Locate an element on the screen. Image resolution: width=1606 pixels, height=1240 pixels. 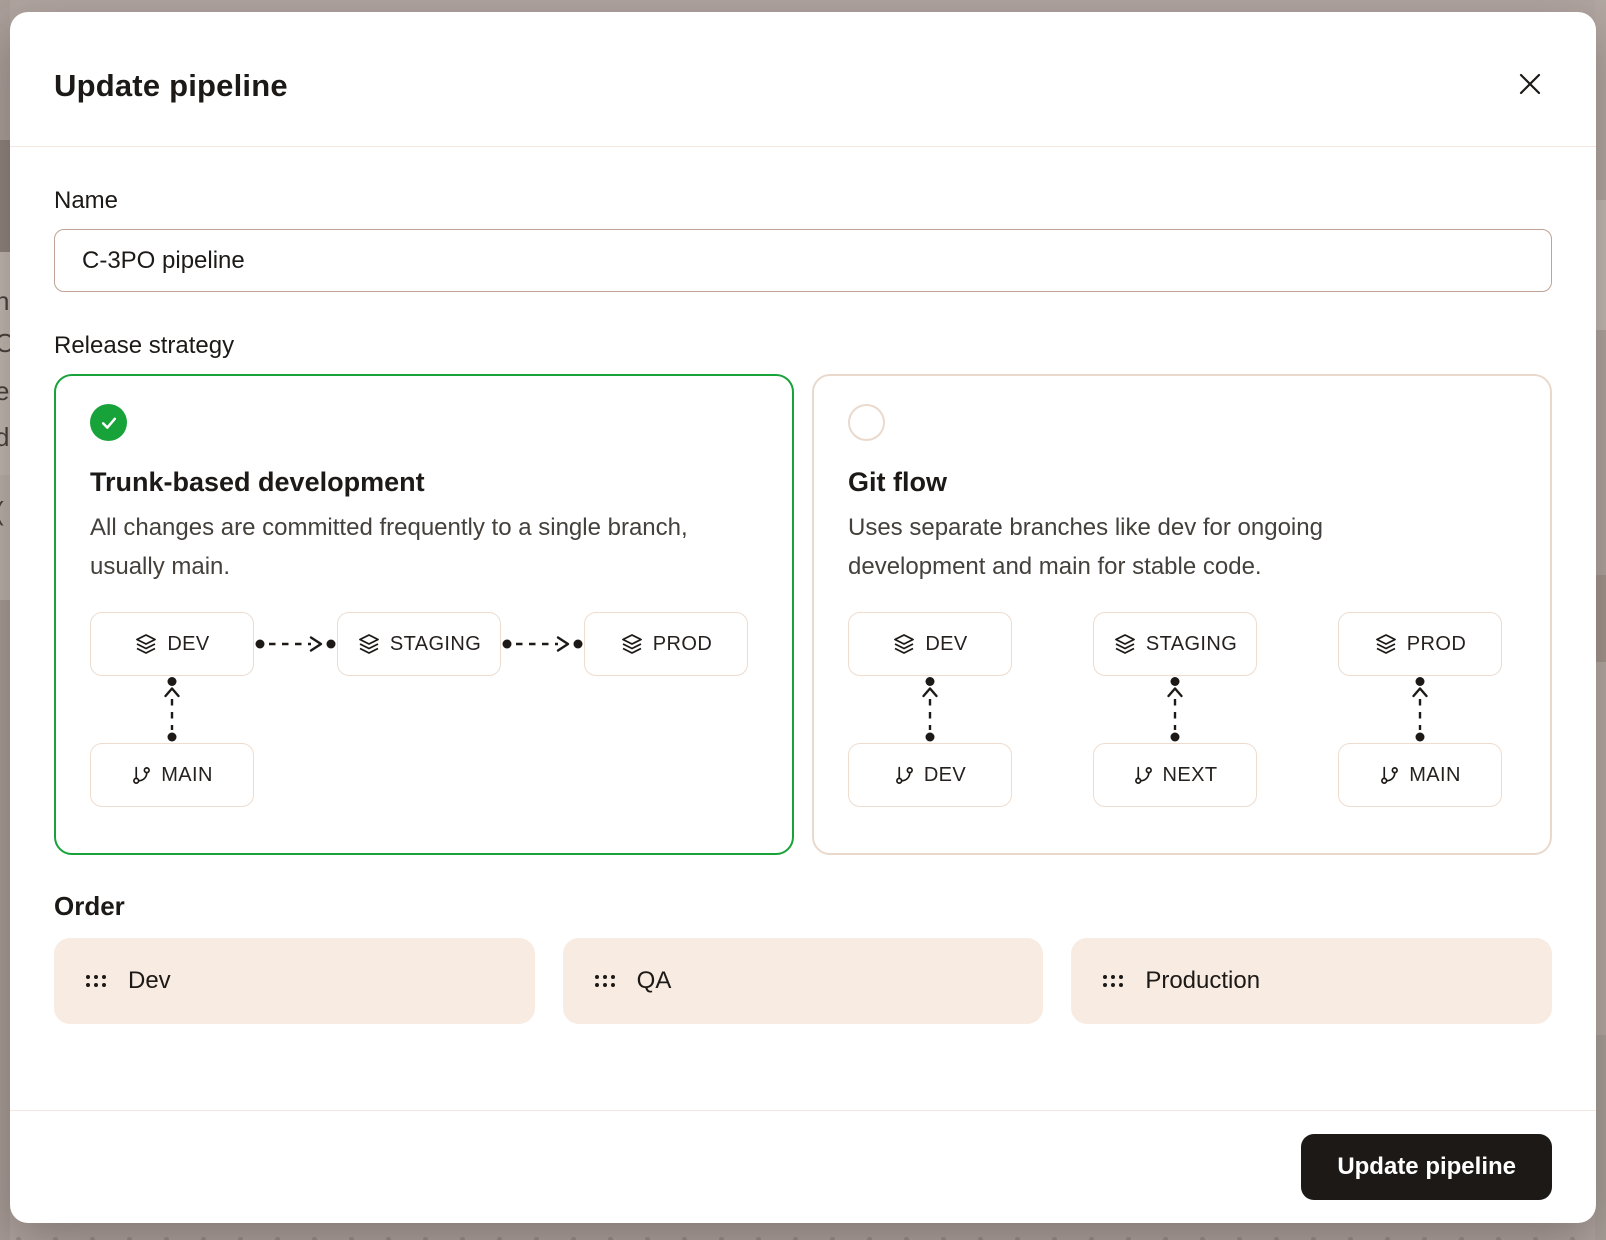
selected-radio is located at coordinates (108, 422).